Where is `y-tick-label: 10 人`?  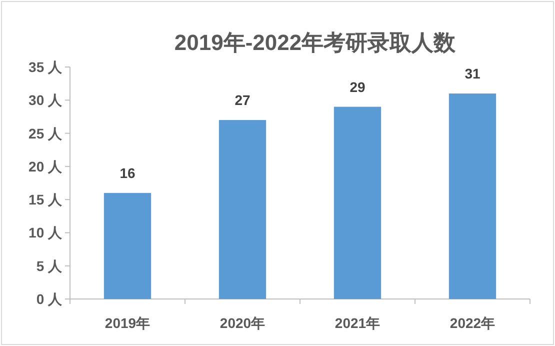 y-tick-label: 10 人 is located at coordinates (45, 232).